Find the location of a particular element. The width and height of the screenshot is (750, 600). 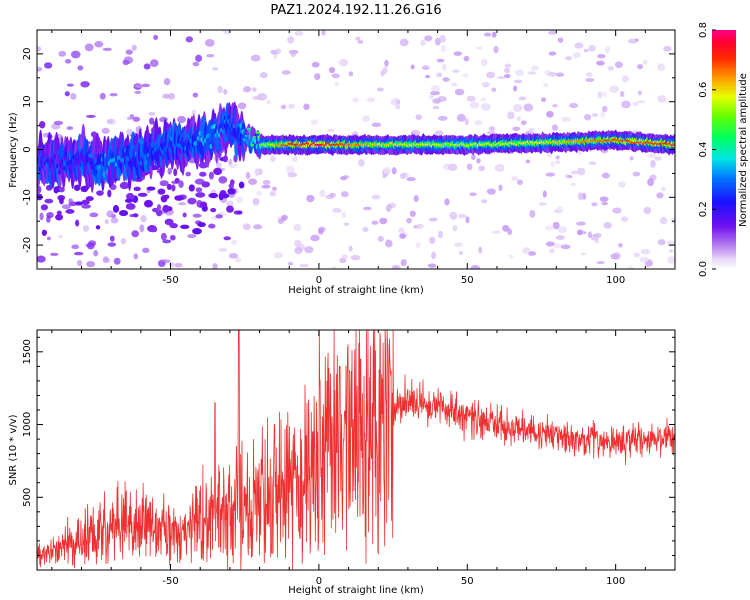

x-tick-label: 50 is located at coordinates (467, 581).